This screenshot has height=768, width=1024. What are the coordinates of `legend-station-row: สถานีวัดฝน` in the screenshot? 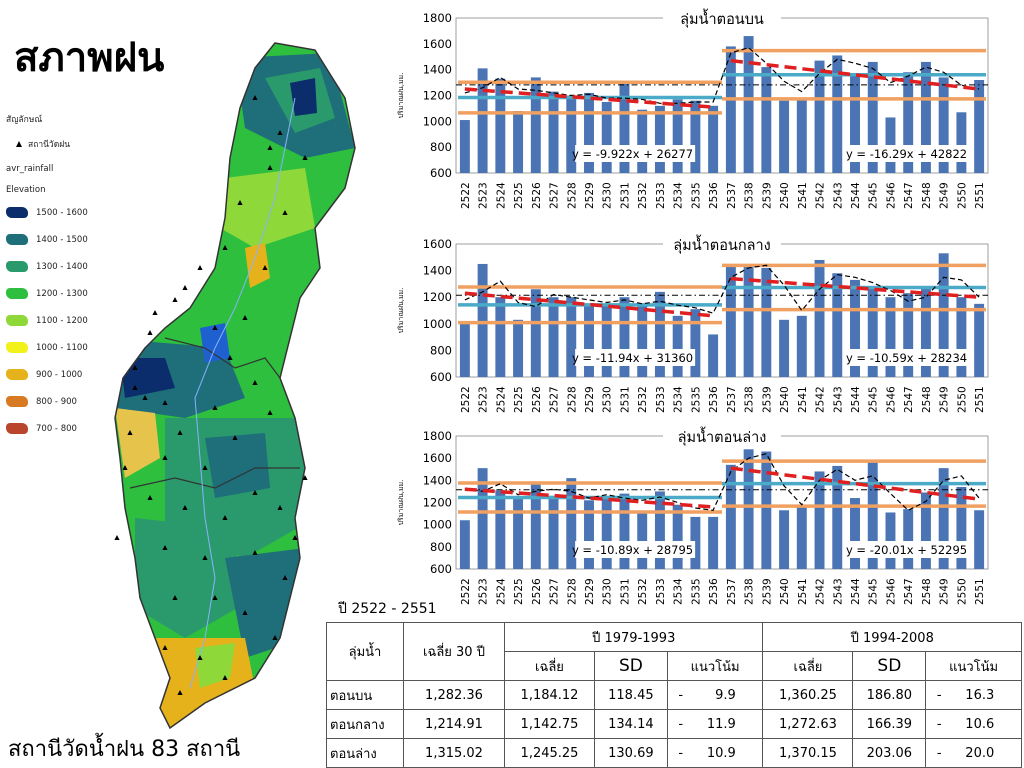 It's located at (66, 143).